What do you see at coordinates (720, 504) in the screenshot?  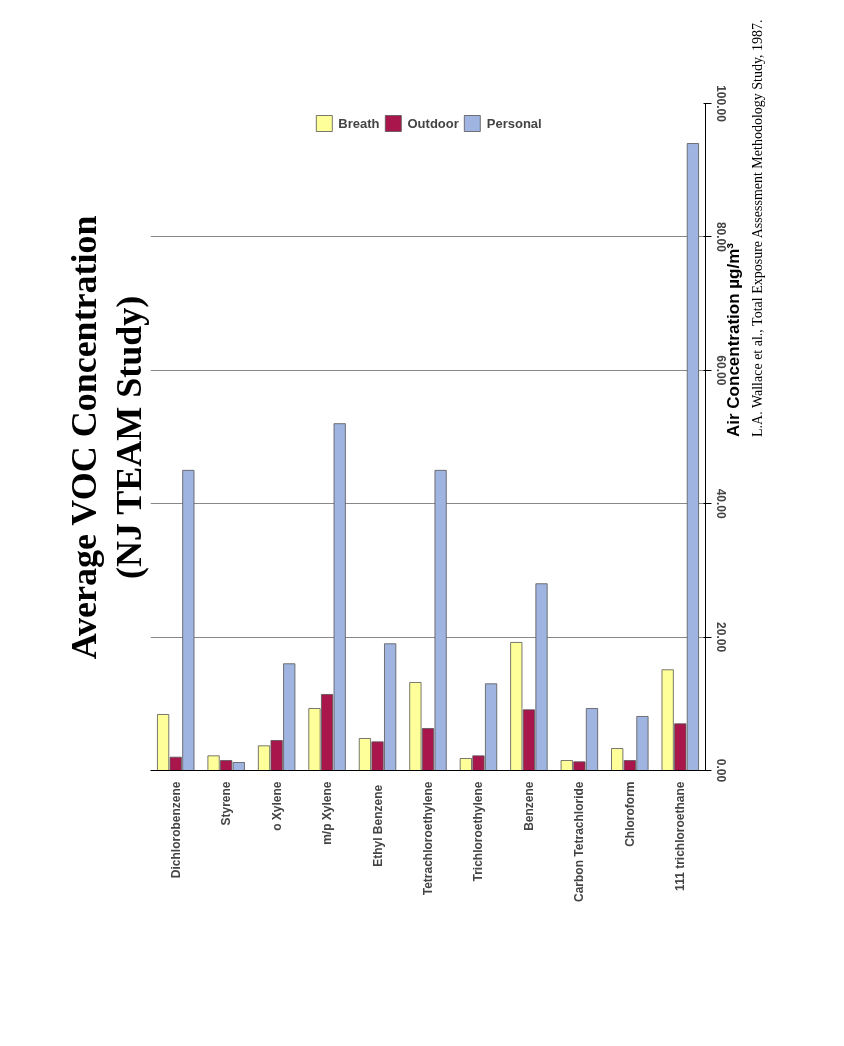 I see `y-tick-label: 40.00` at bounding box center [720, 504].